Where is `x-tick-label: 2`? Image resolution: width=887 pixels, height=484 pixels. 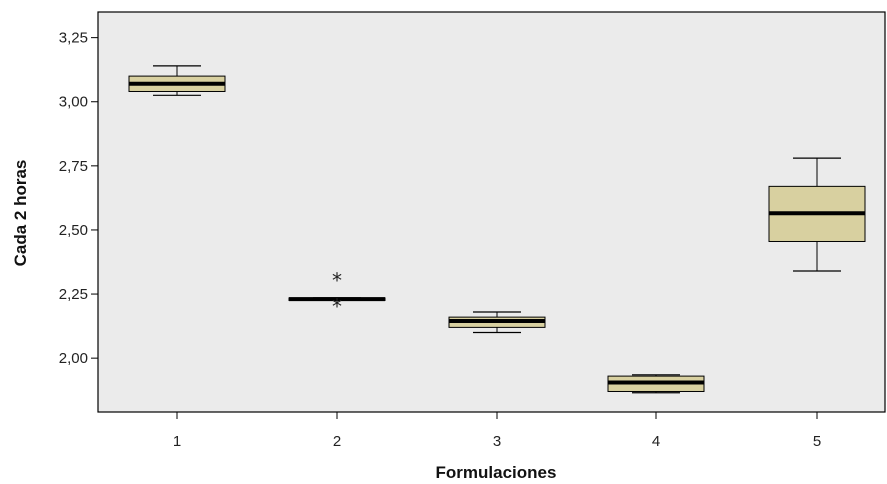 x-tick-label: 2 is located at coordinates (337, 441).